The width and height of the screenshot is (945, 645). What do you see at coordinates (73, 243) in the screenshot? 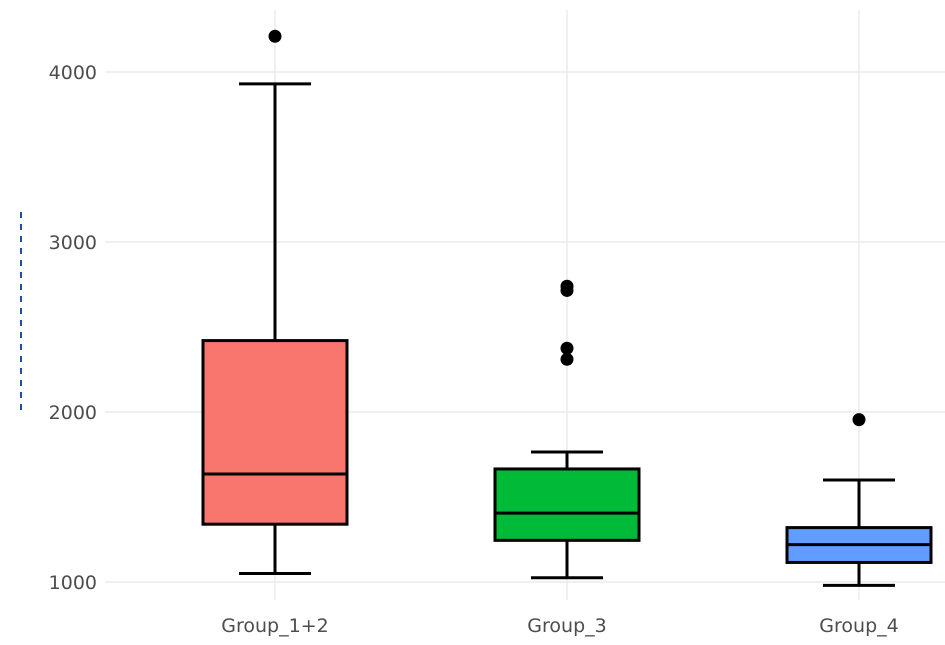
I see `y-tick-label: 3000` at bounding box center [73, 243].